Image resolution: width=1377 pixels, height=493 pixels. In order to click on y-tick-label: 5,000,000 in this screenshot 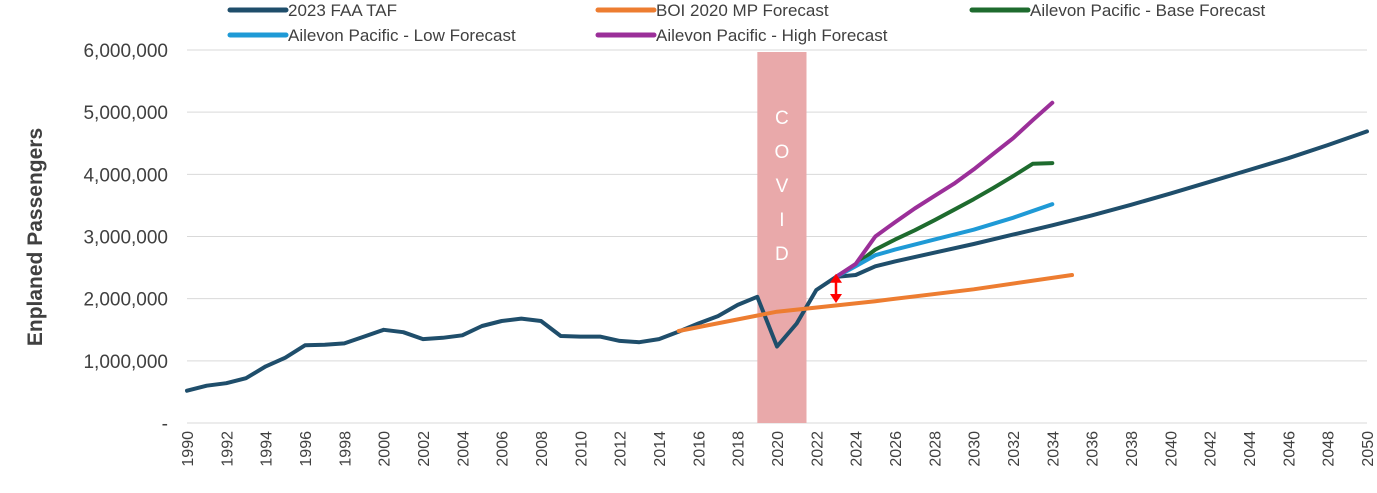, I will do `click(125, 113)`.